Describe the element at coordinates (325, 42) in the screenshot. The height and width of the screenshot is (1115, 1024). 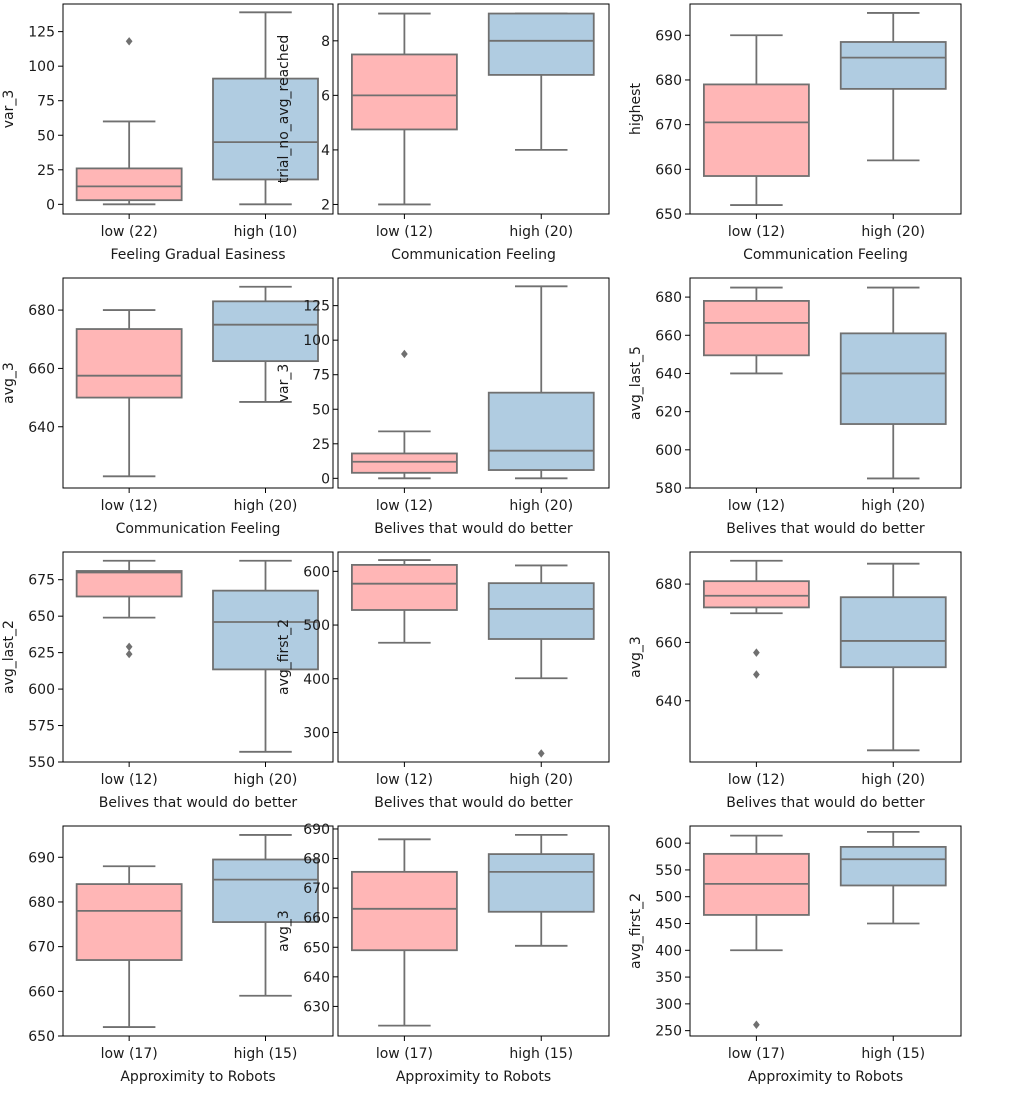
I see `y-tick-label: 8` at that location.